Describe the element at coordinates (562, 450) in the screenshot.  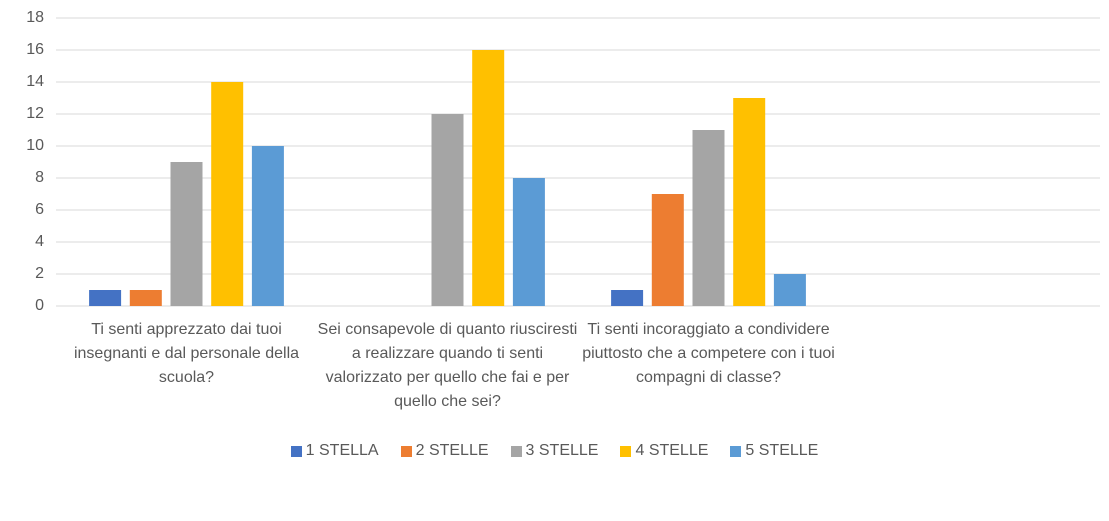
I see `legend-label: 3 STELLE` at that location.